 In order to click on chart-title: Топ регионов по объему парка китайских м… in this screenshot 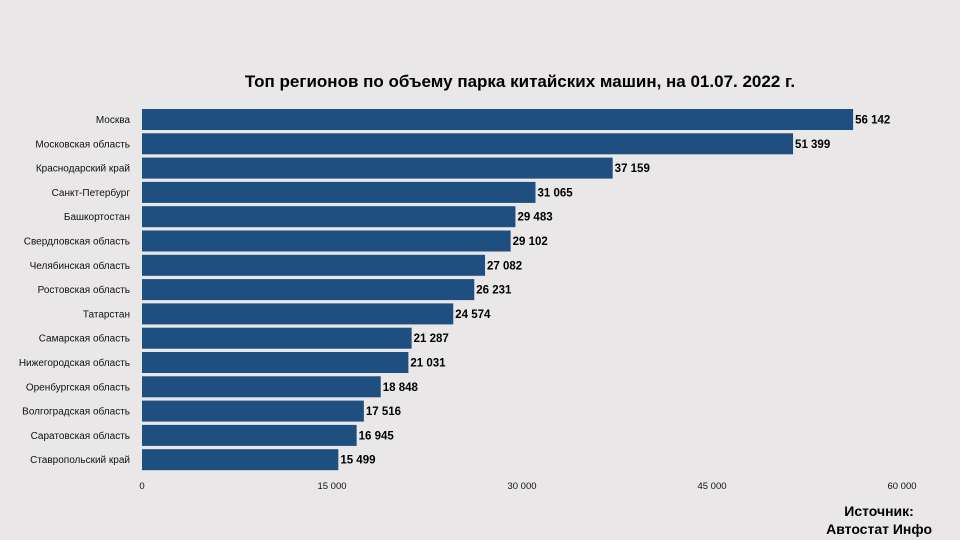, I will do `click(520, 81)`.